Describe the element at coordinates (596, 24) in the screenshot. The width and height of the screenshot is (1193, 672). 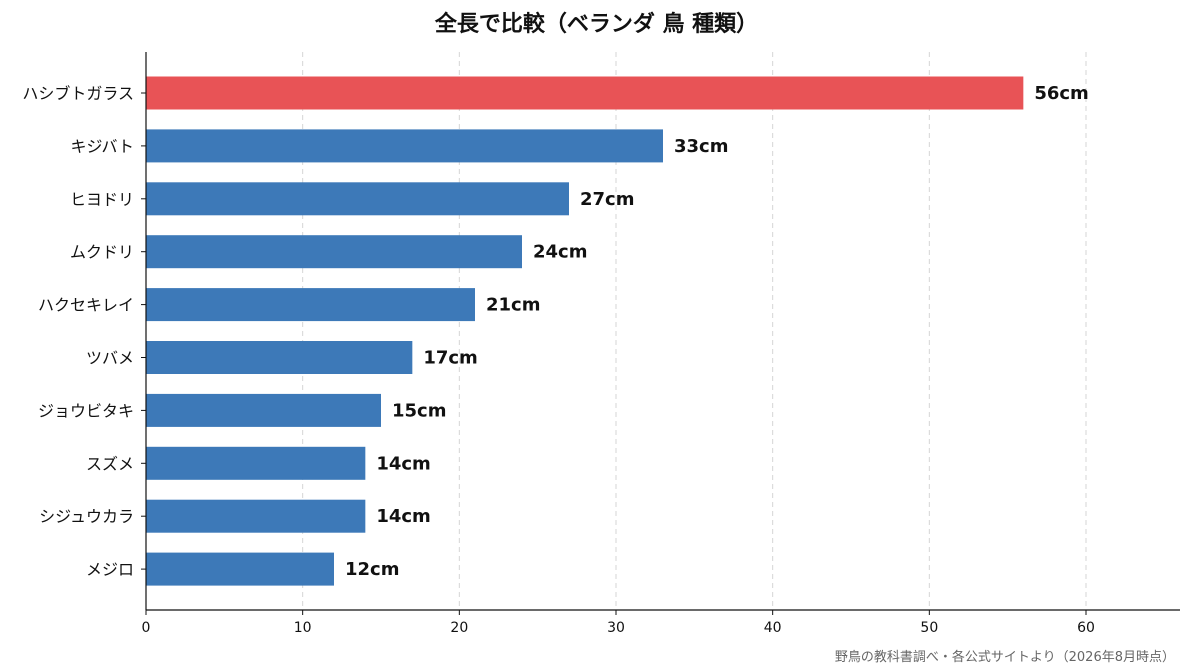
I see `chart-title: 全長で比較（ベランダ 鳥 種類）` at that location.